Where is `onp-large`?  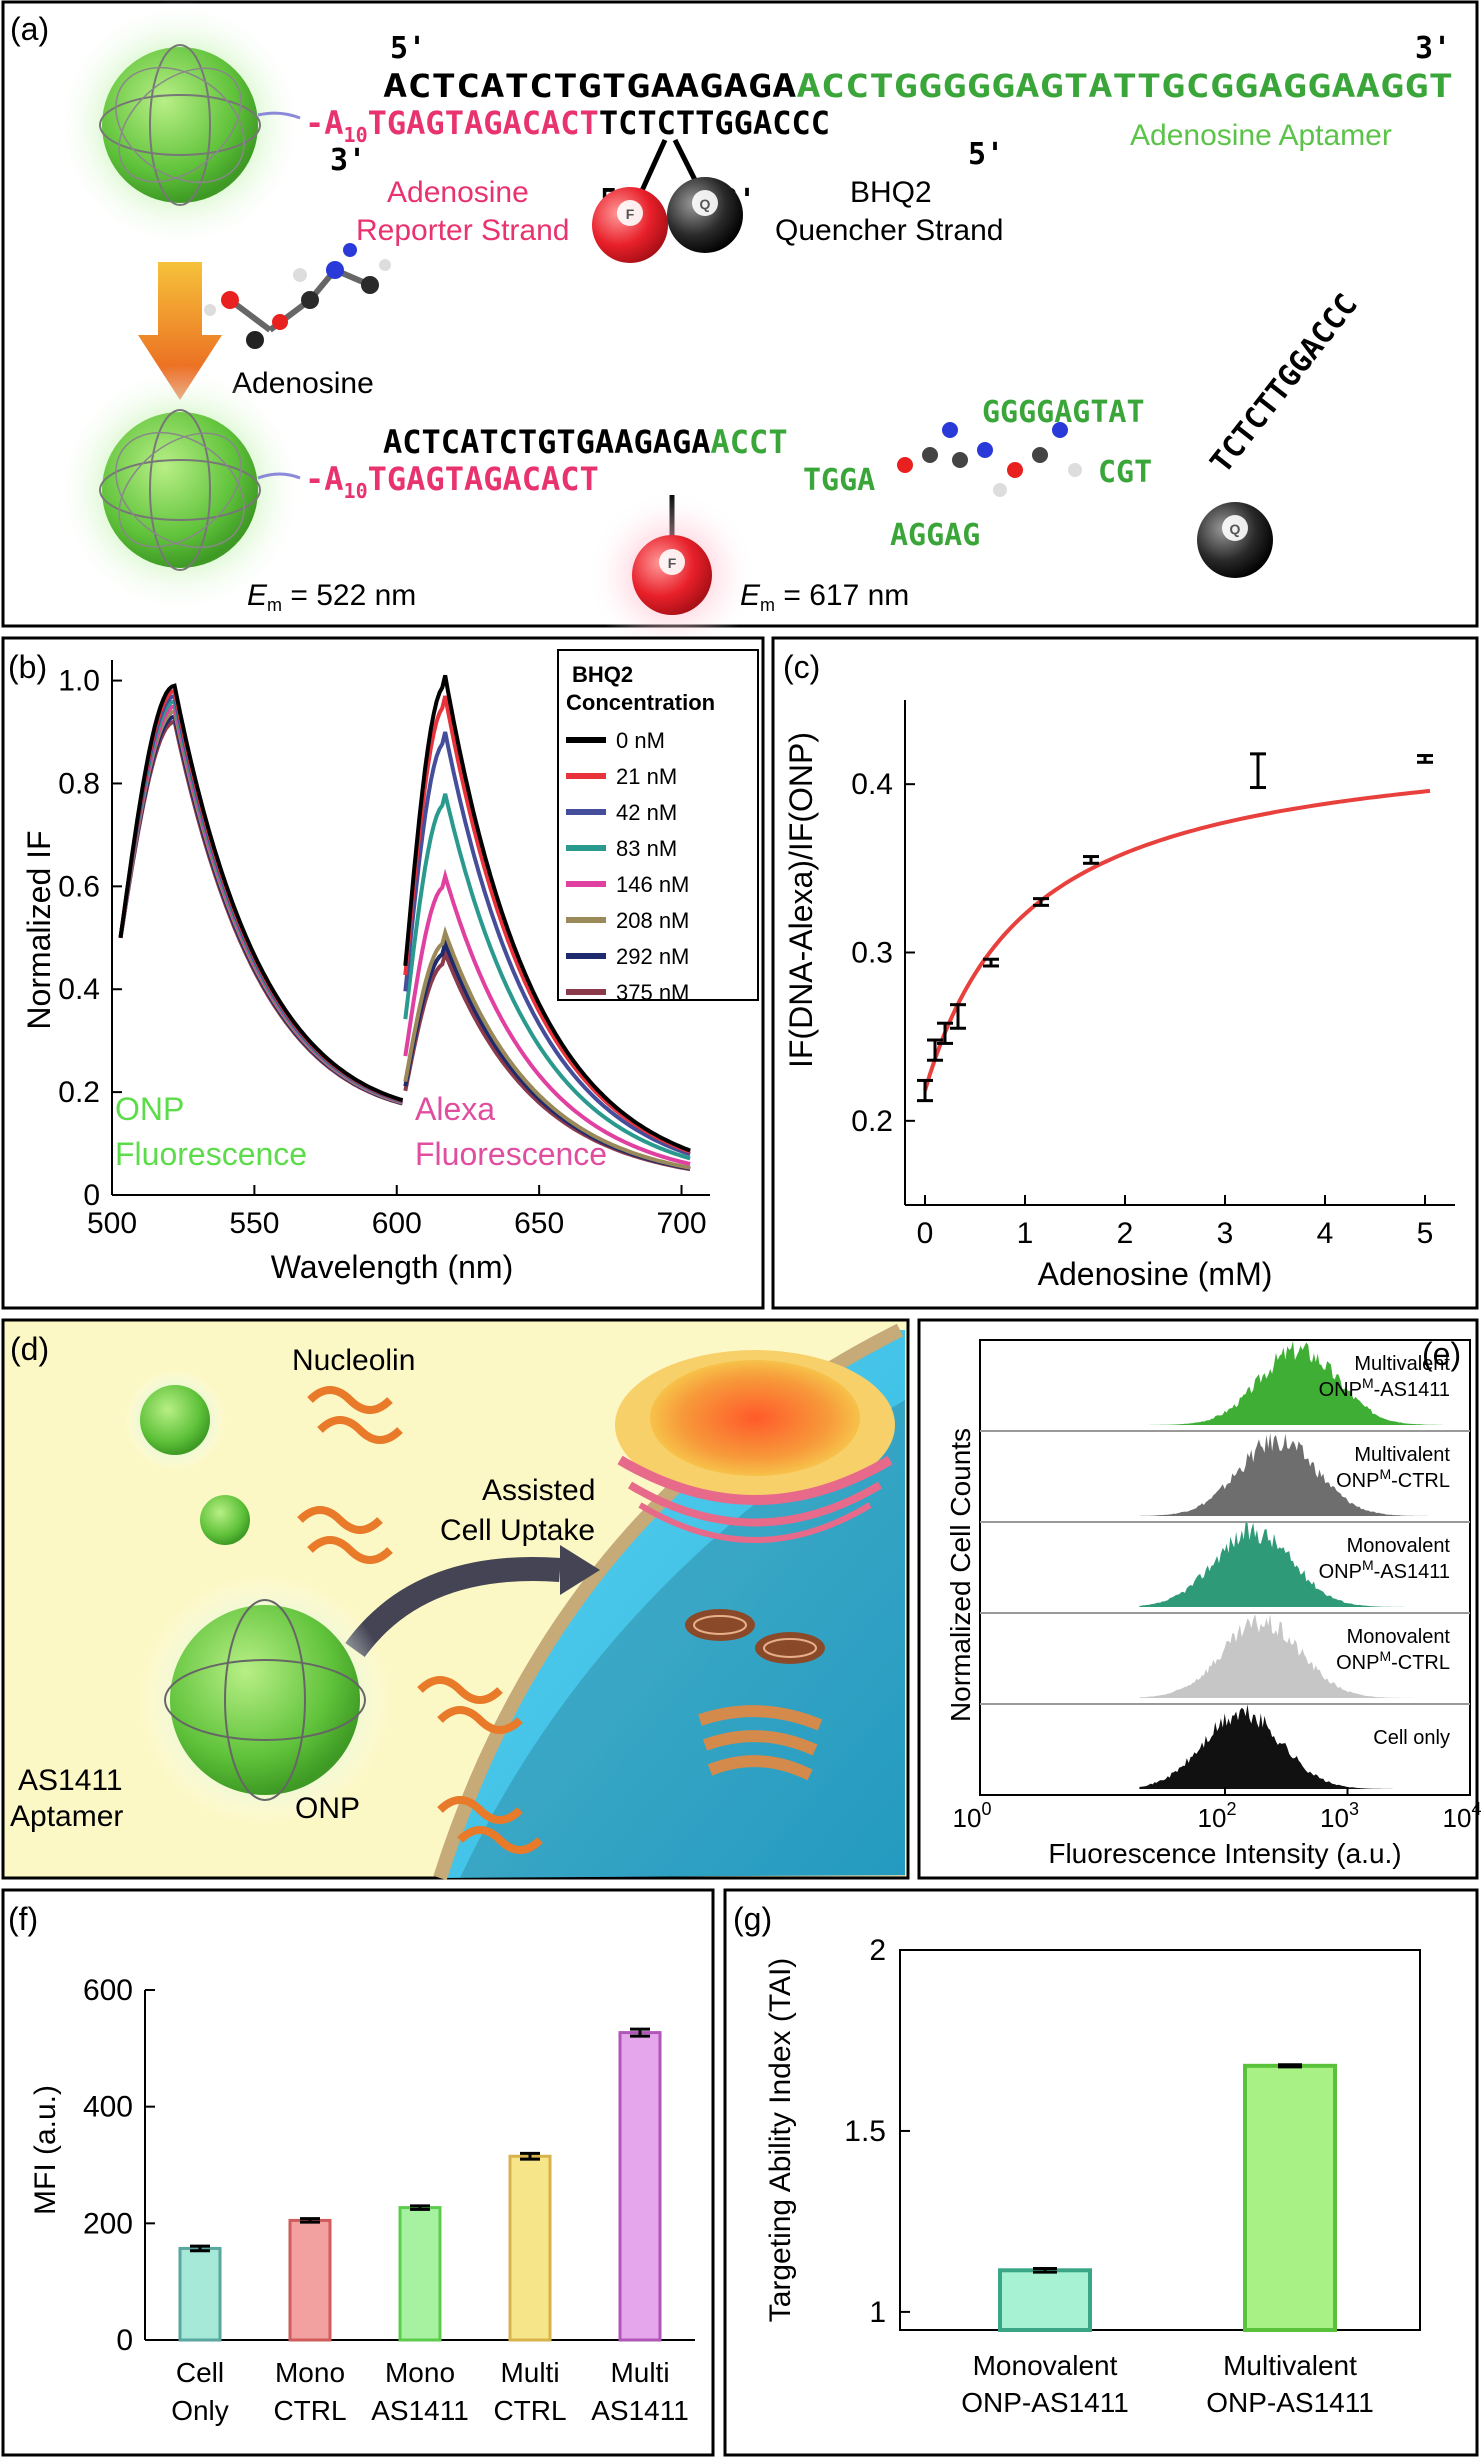
onp-large is located at coordinates (265, 1700).